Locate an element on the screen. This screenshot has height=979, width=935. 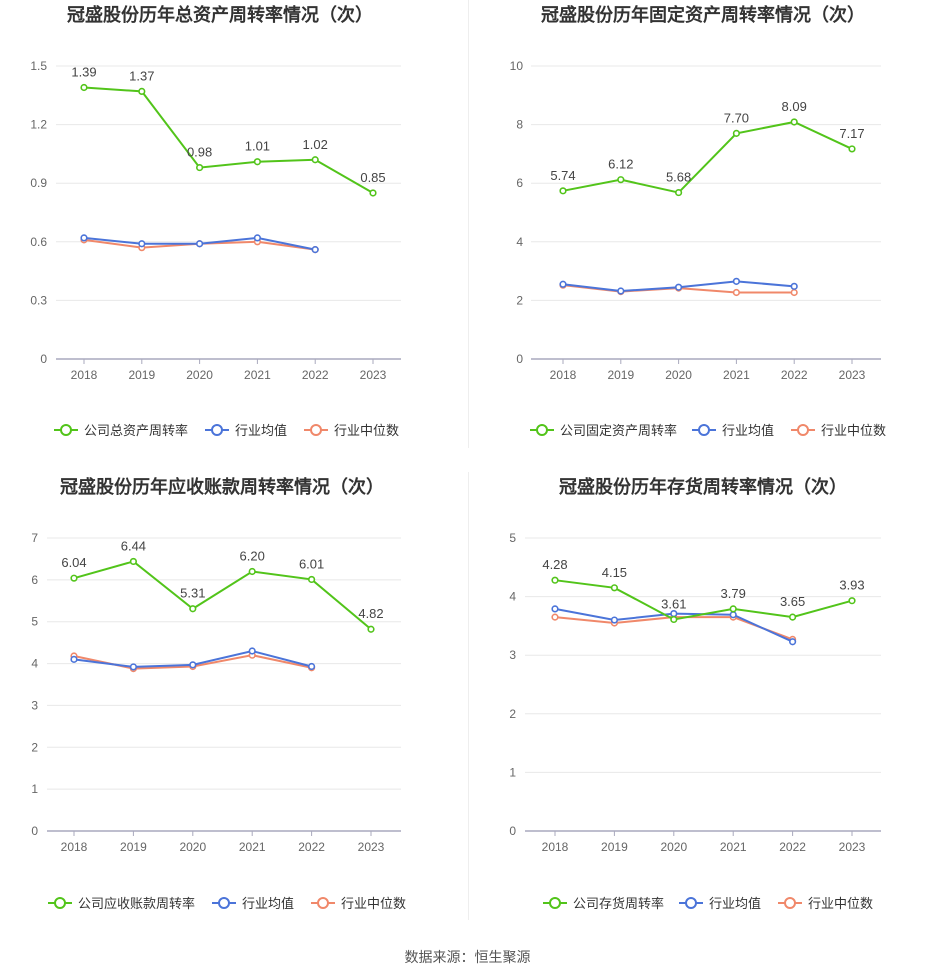
chart-title: 冠盛股份历年总资产周转率情况（次） is located at coordinates (220, 14).